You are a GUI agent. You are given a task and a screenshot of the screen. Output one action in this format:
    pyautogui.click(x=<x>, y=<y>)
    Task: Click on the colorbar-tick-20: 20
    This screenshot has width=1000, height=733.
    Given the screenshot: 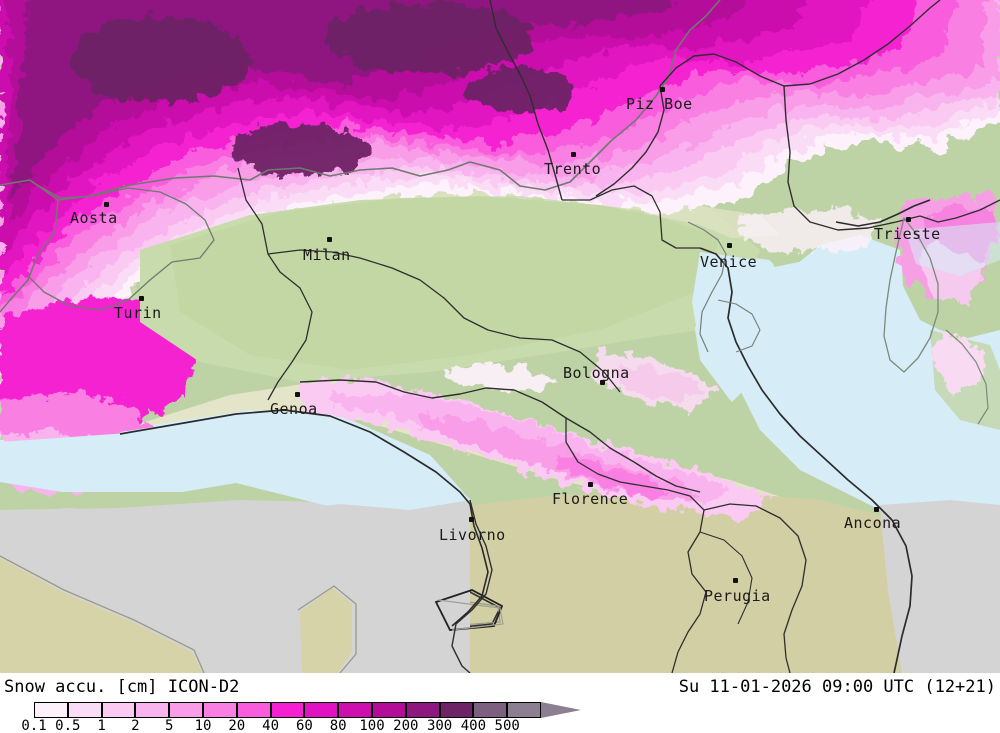 What is the action you would take?
    pyautogui.click(x=237, y=725)
    